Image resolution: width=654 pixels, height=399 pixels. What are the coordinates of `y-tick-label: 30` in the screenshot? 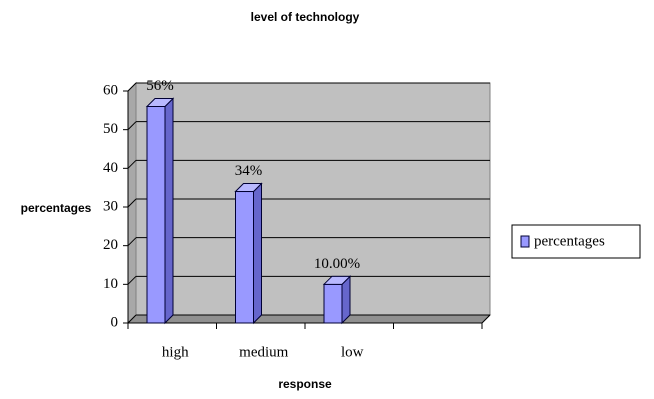 It's located at (110, 206).